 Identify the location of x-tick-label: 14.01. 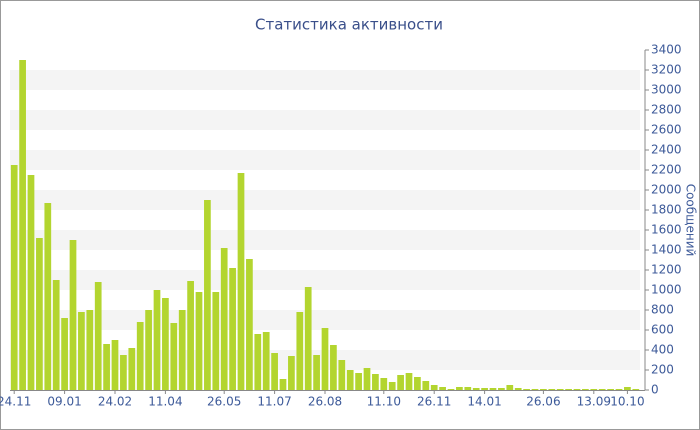
(484, 402).